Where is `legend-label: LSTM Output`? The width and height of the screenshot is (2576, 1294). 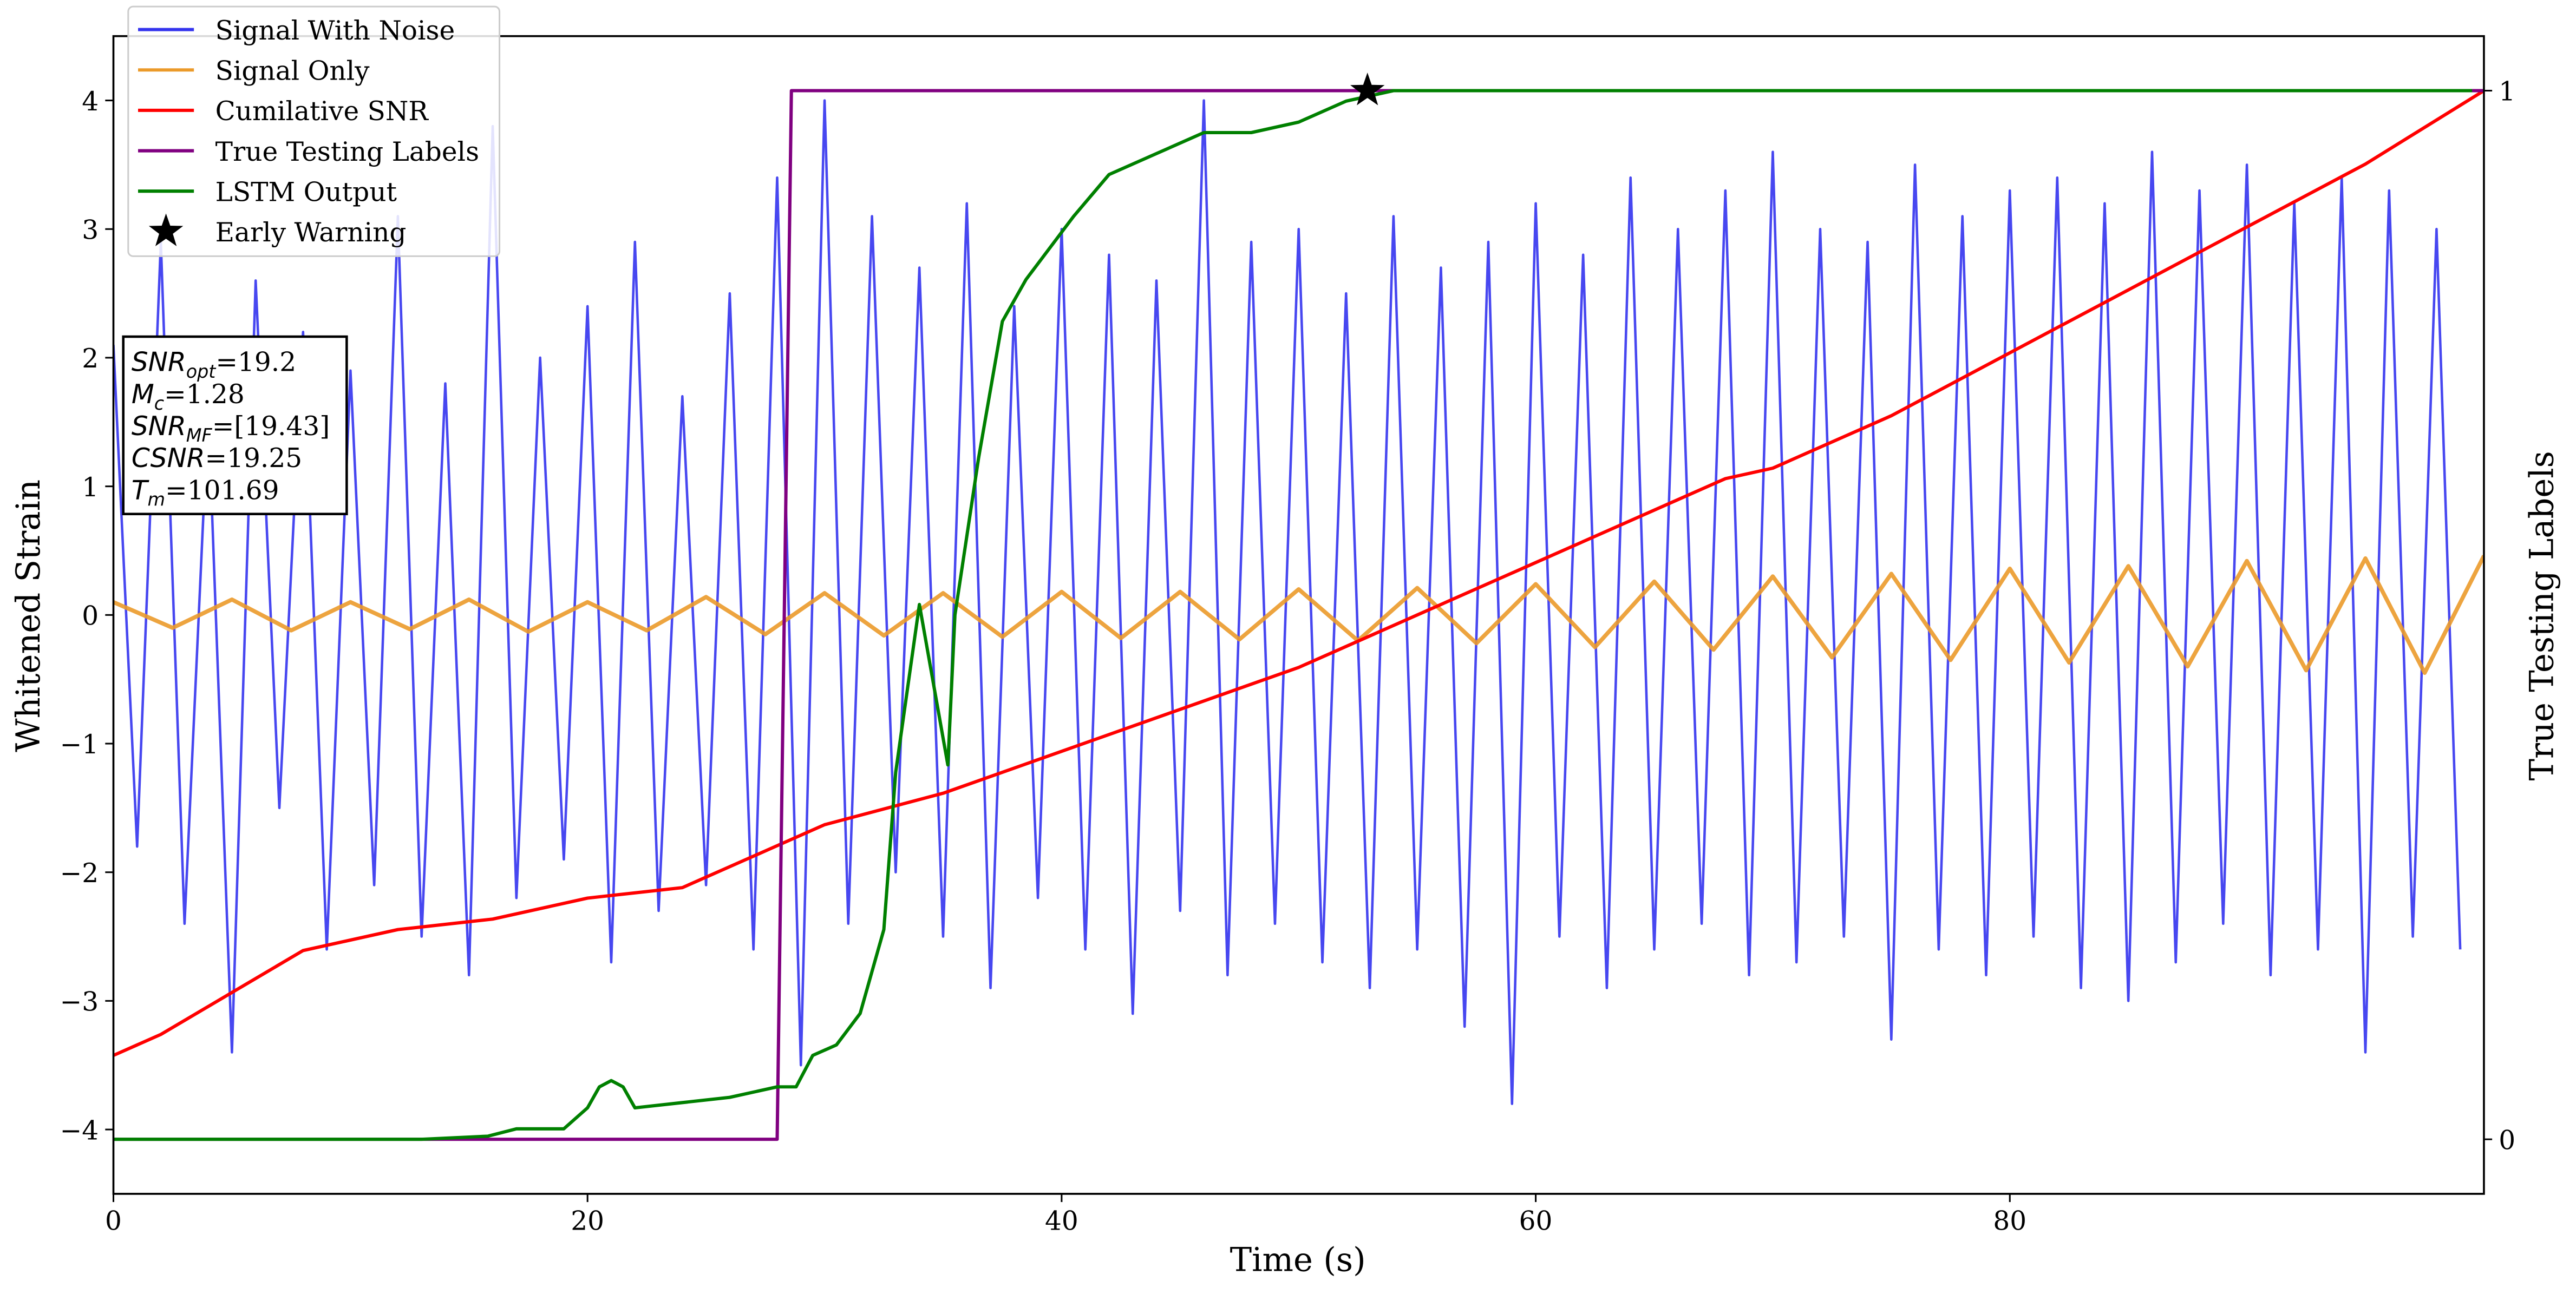
legend-label: LSTM Output is located at coordinates (306, 192).